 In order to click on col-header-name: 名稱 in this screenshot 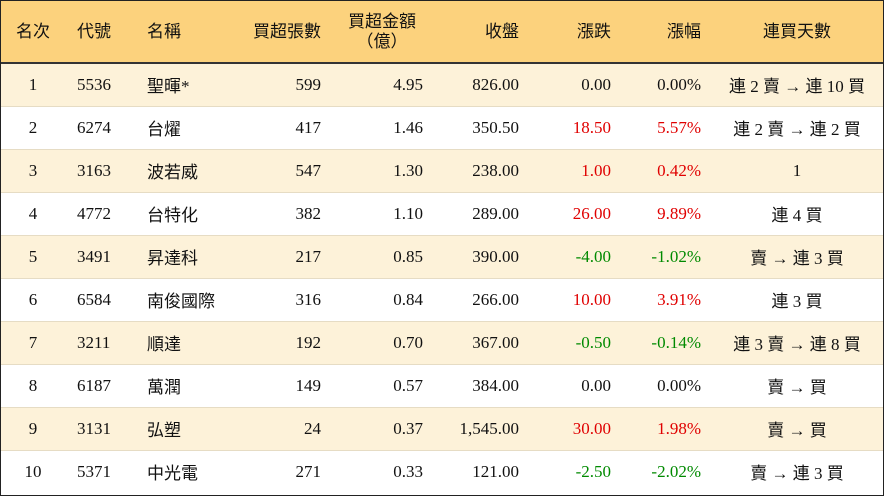, I will do `click(181, 32)`.